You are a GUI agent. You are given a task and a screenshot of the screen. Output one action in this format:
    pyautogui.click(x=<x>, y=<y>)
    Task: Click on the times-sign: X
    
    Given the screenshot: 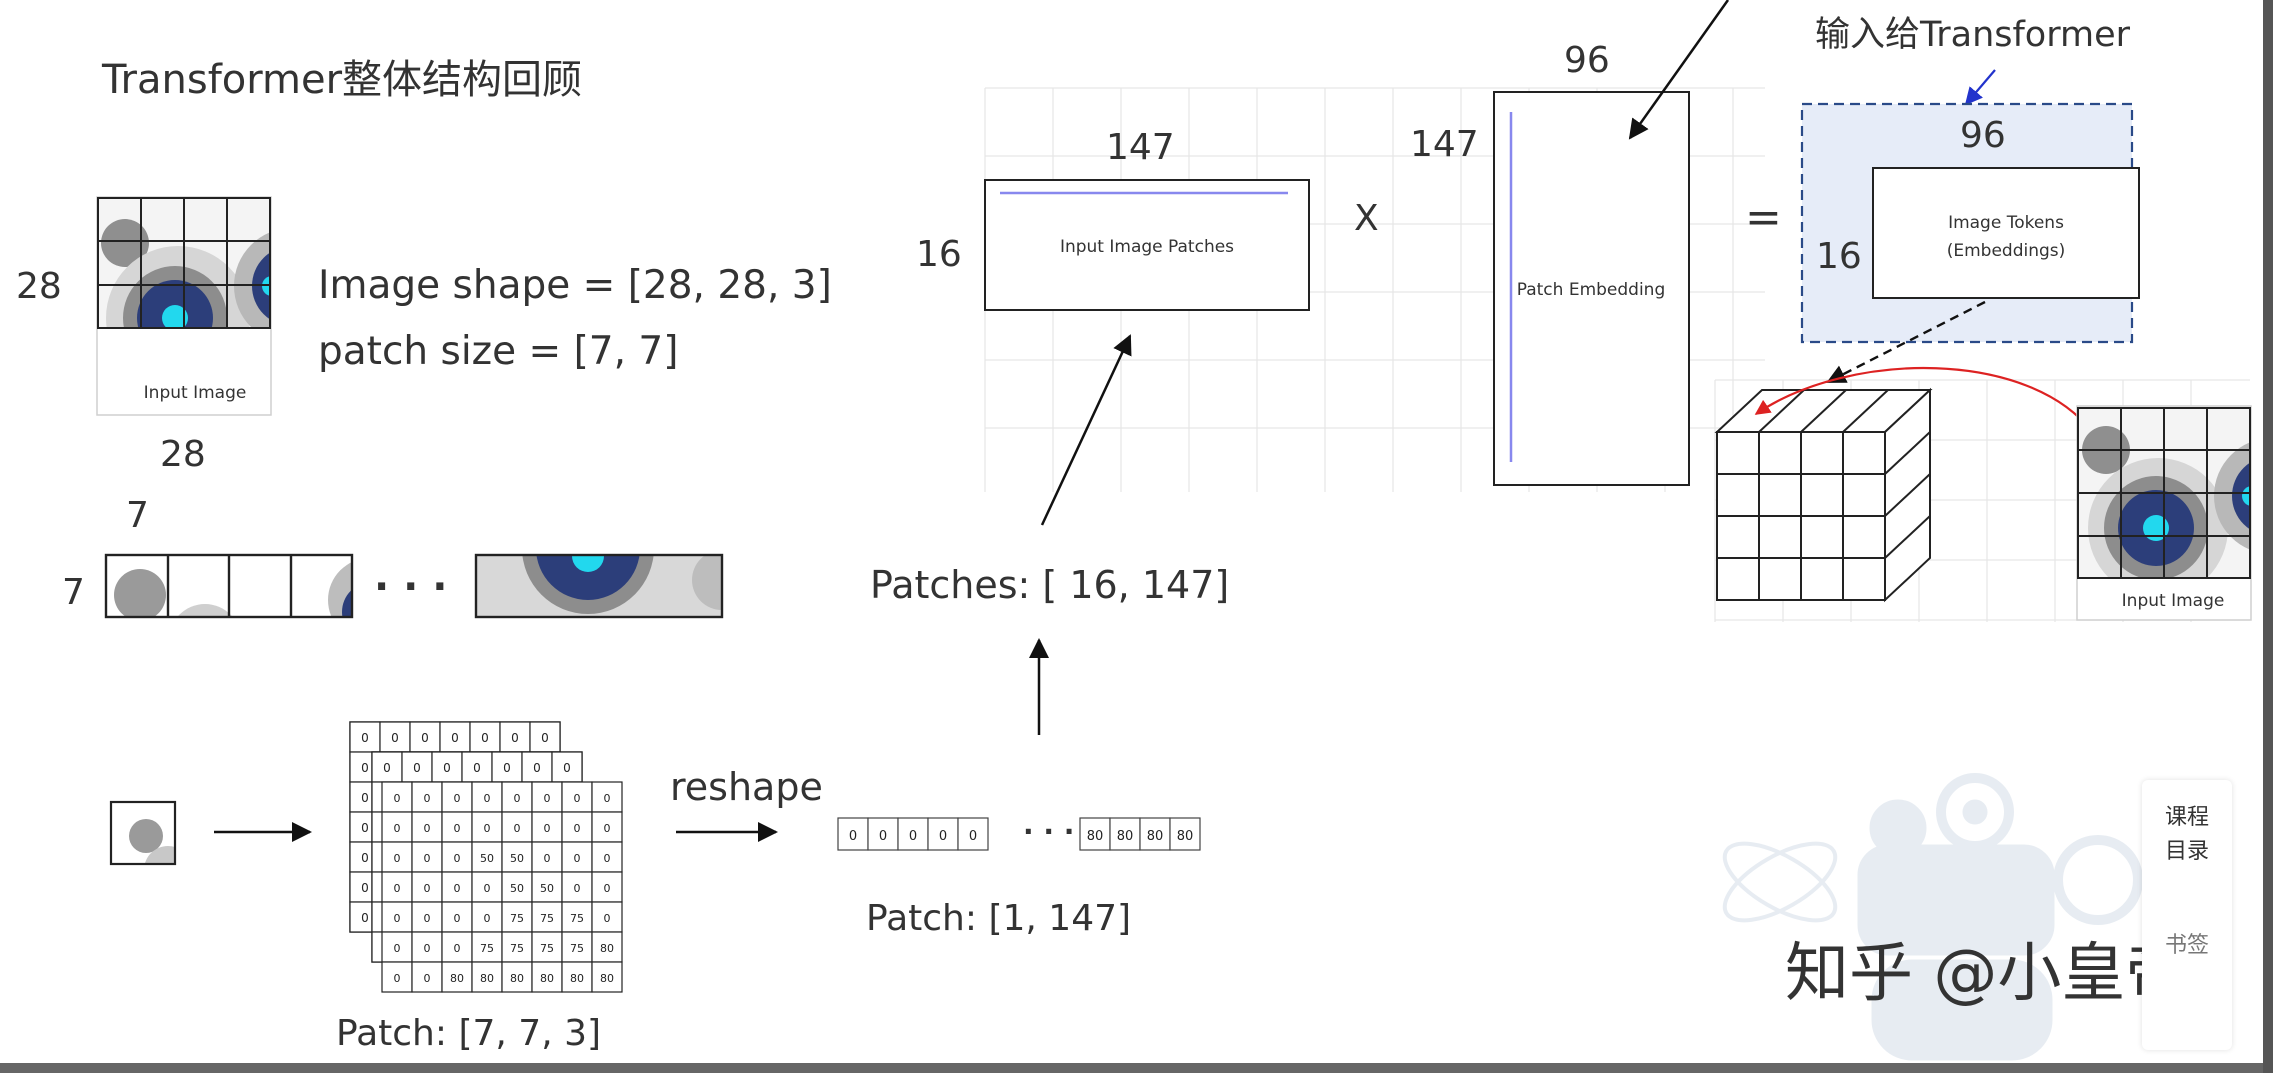 What is the action you would take?
    pyautogui.click(x=1366, y=218)
    